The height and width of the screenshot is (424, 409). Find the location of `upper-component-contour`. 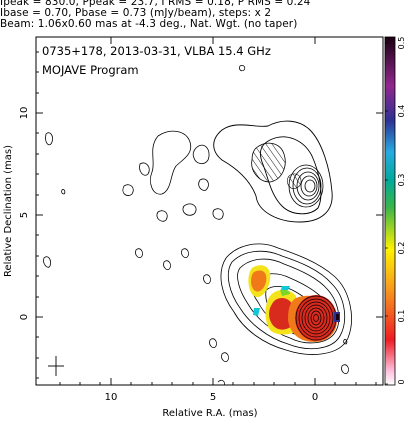

upper-component-contour is located at coordinates (273, 171).